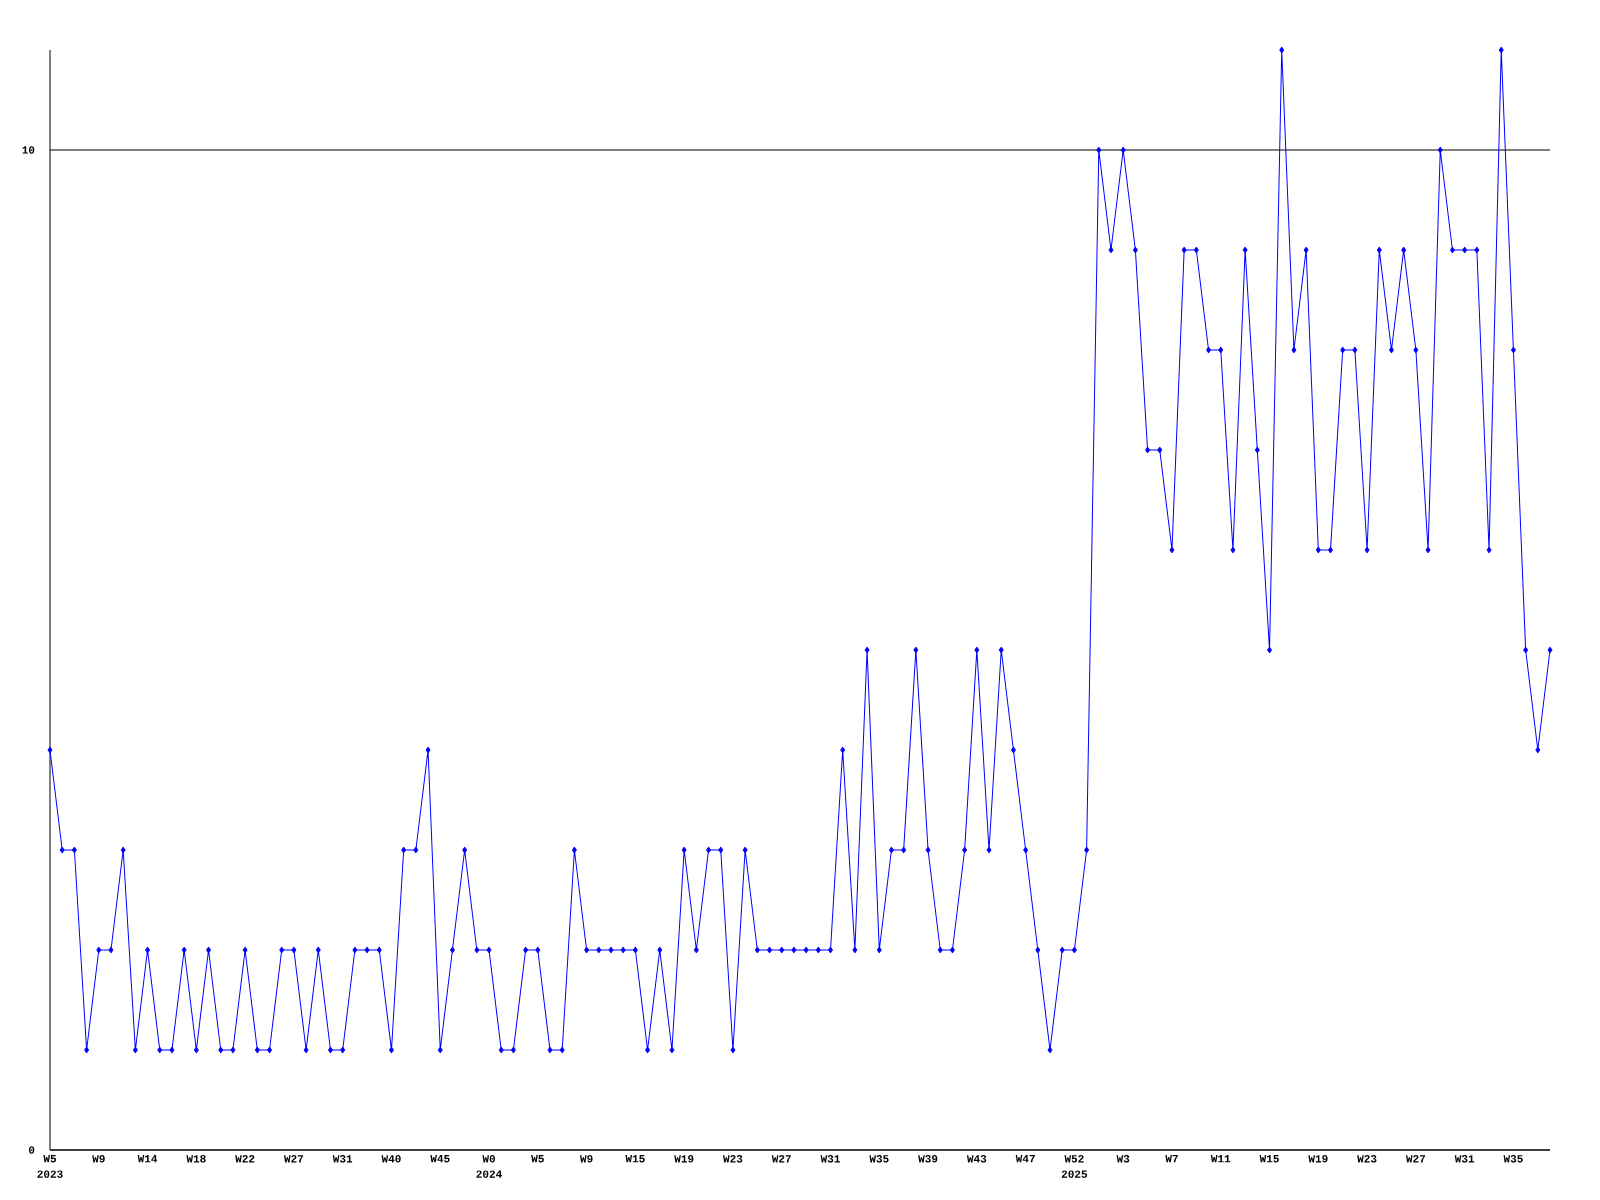  I want to click on x-tick-label: W43, so click(976, 1159).